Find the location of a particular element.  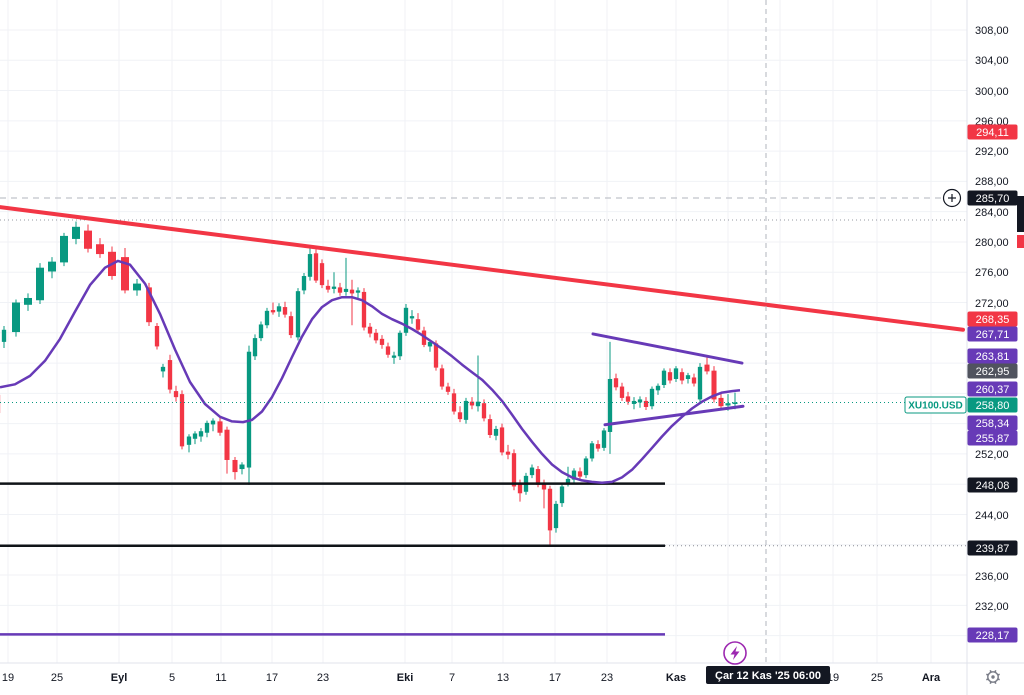

price-tick-label: 236,00 is located at coordinates (992, 577).